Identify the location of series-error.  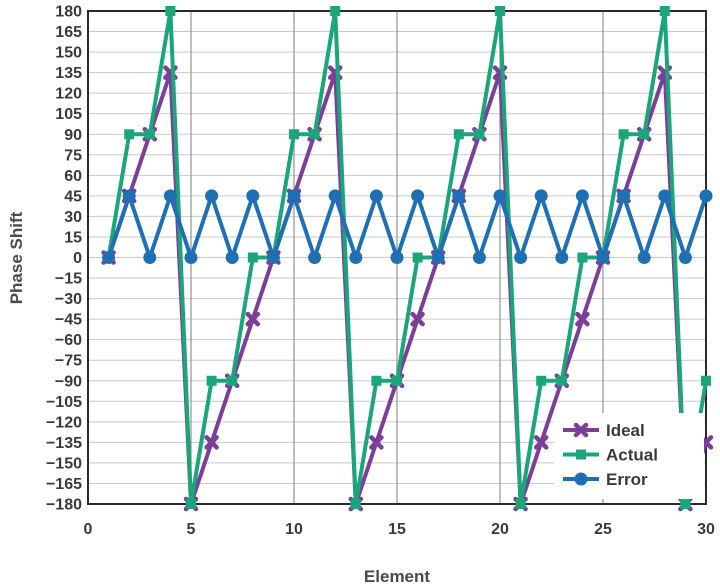
(407, 226).